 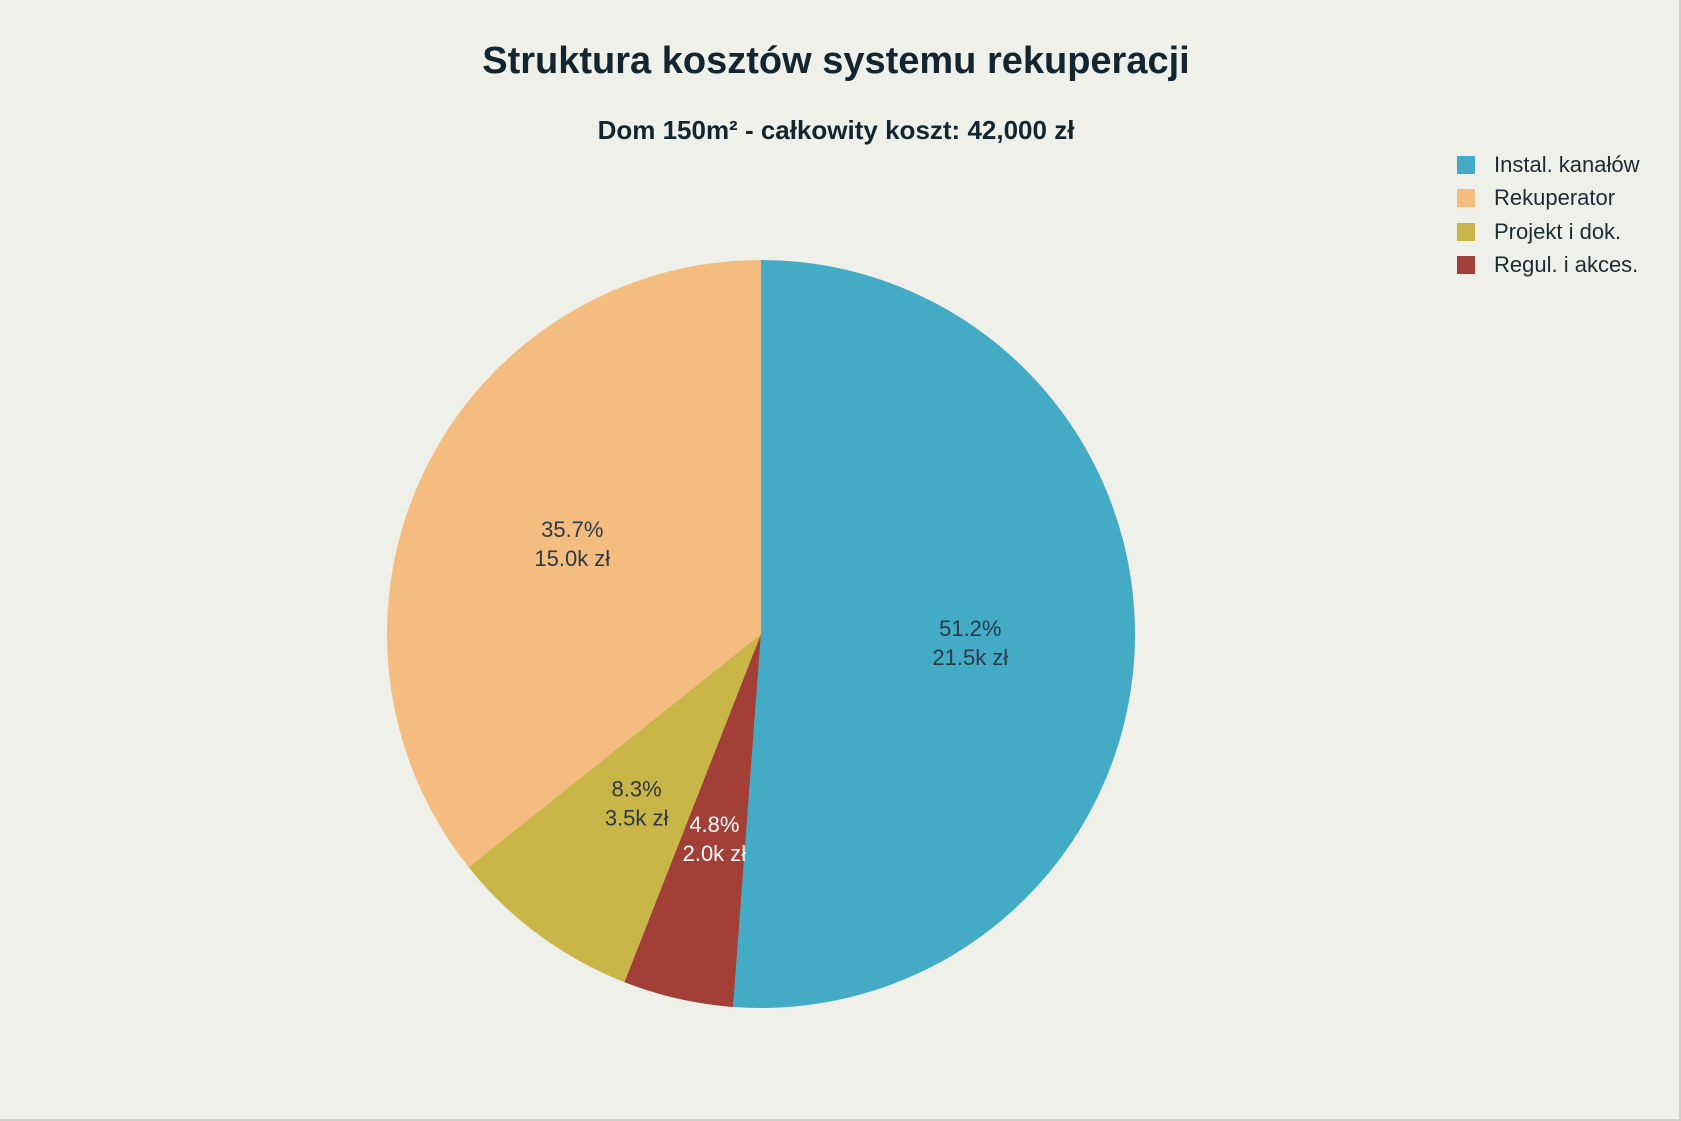 What do you see at coordinates (1558, 231) in the screenshot?
I see `legend-label: Projekt i dok.` at bounding box center [1558, 231].